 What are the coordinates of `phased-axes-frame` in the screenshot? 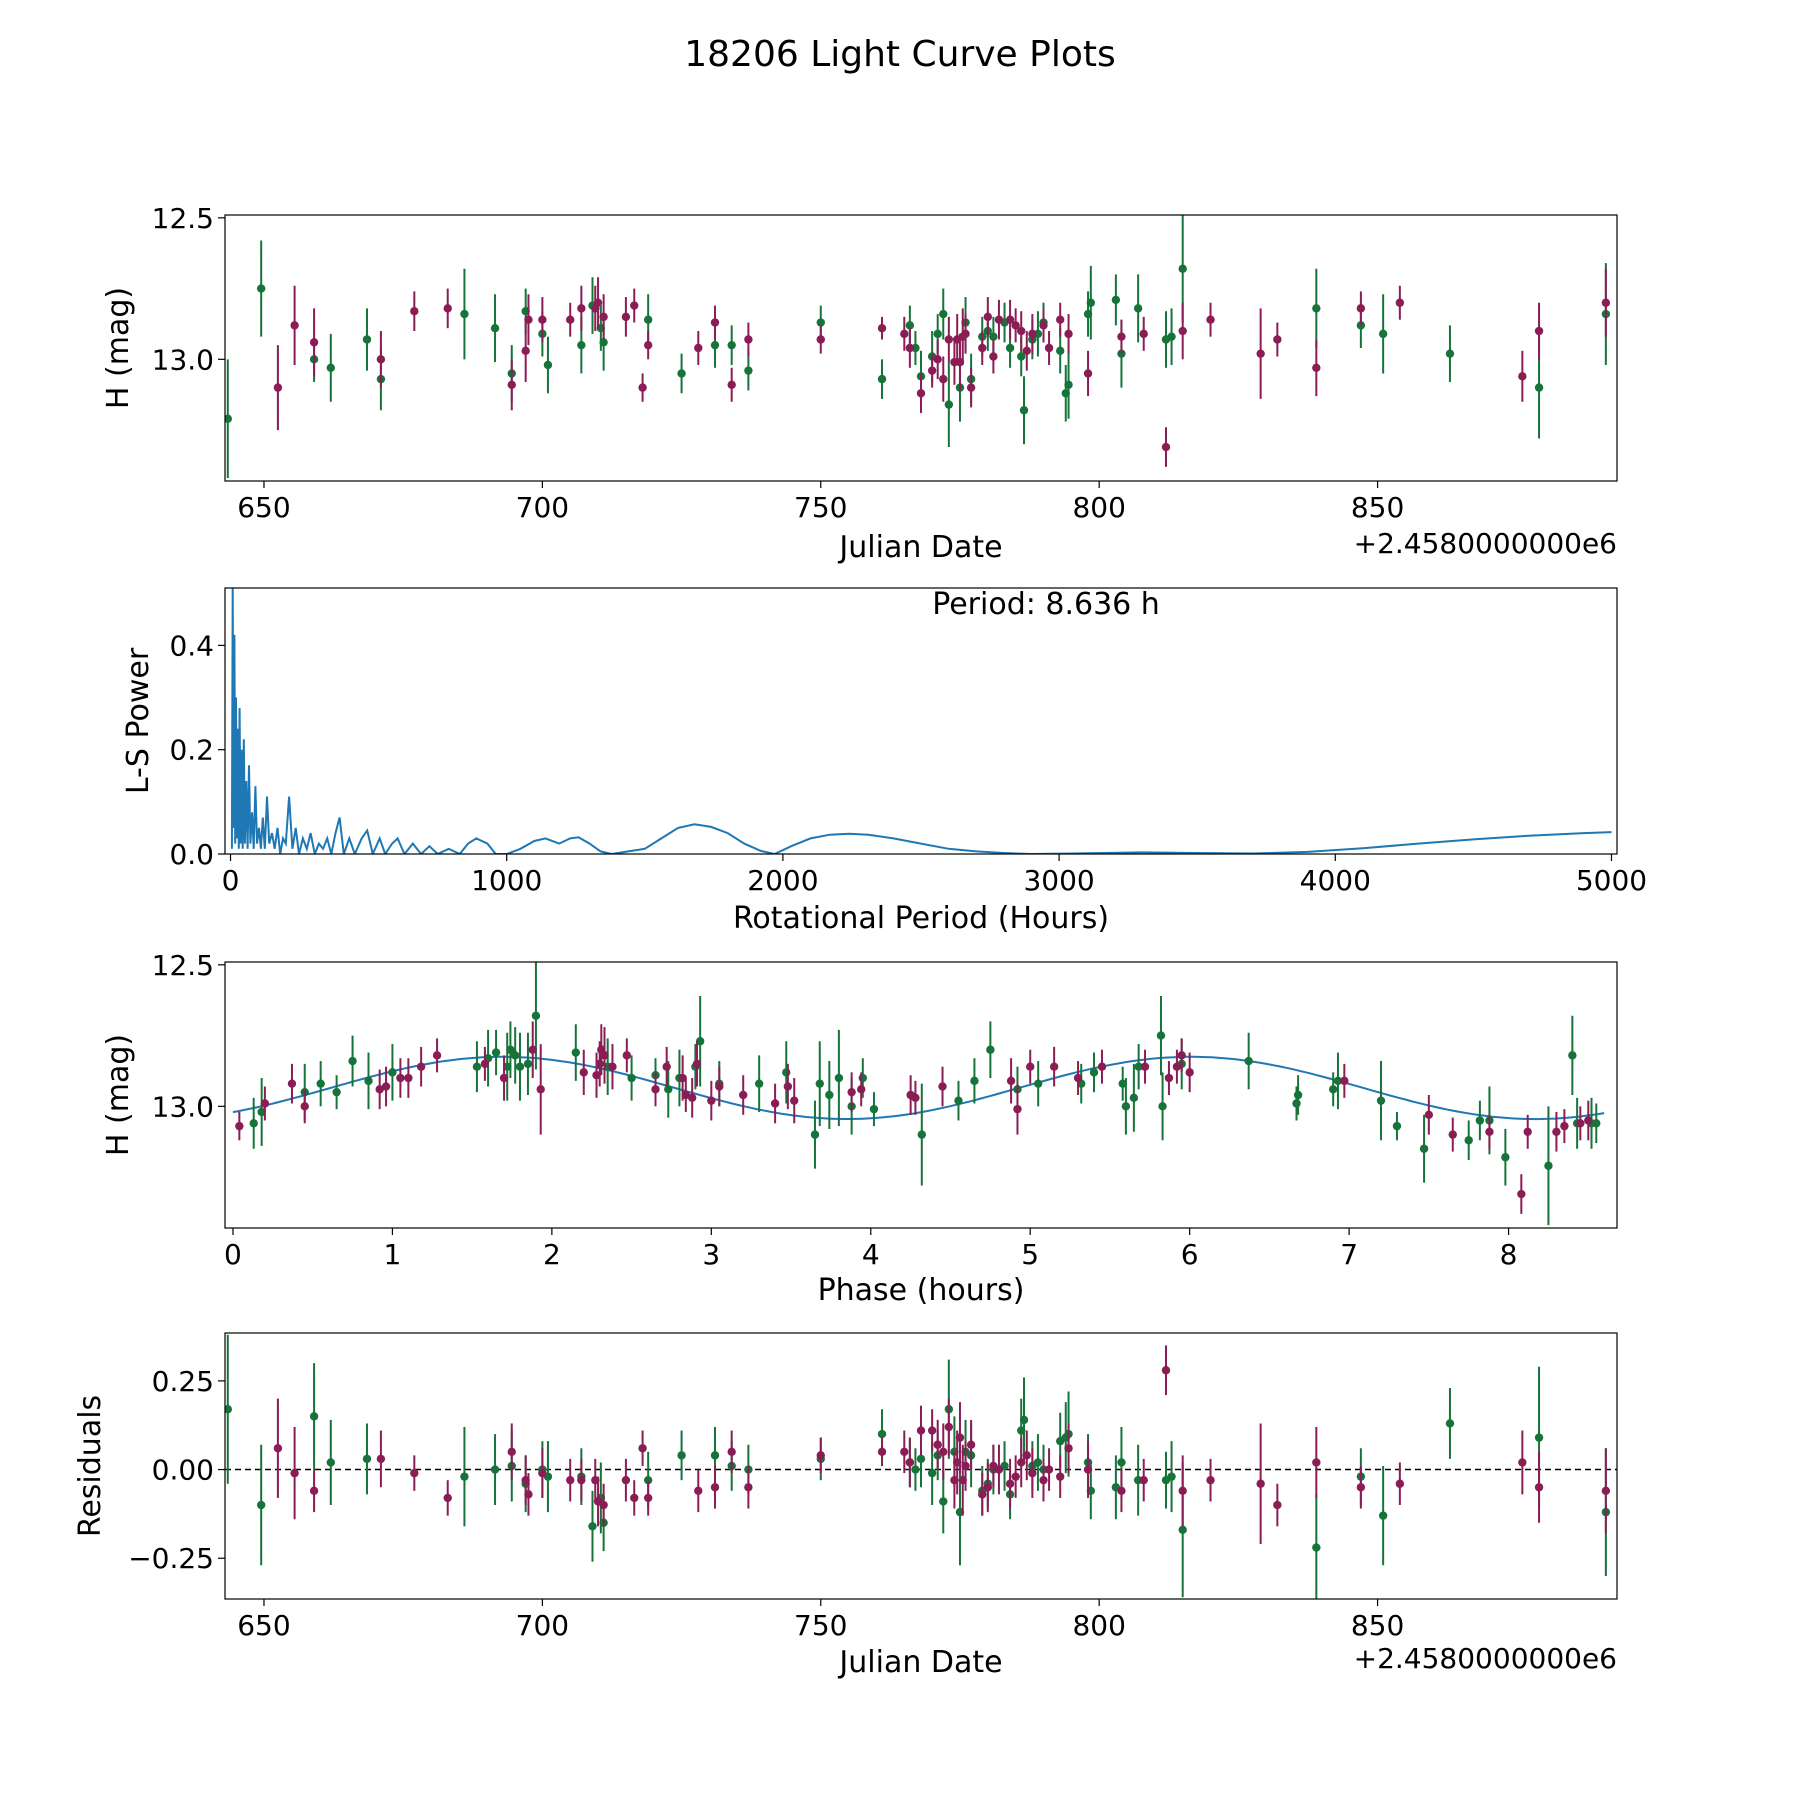 It's located at (921, 1095).